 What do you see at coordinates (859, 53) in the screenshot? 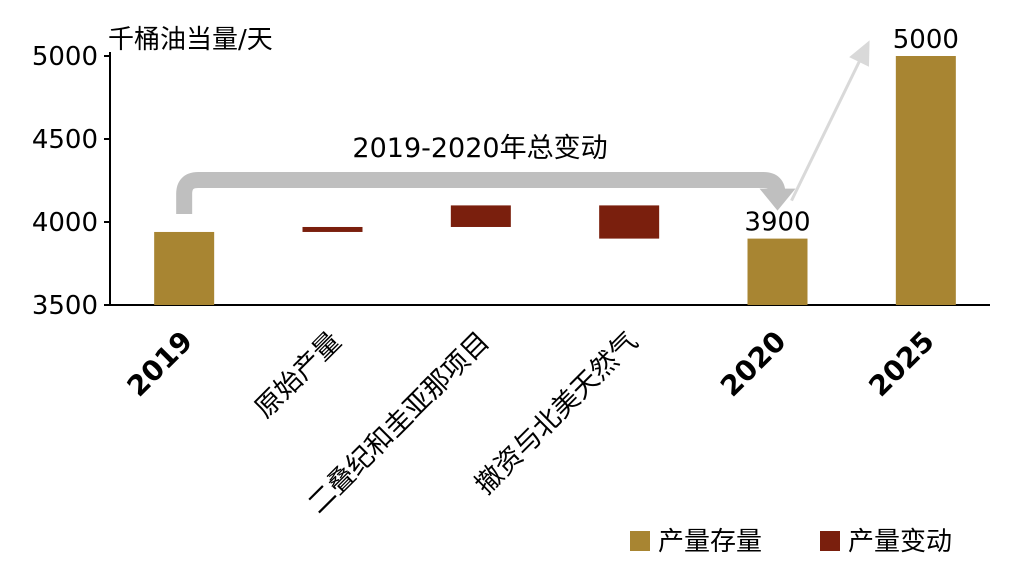
I see `growth-arrowhead` at bounding box center [859, 53].